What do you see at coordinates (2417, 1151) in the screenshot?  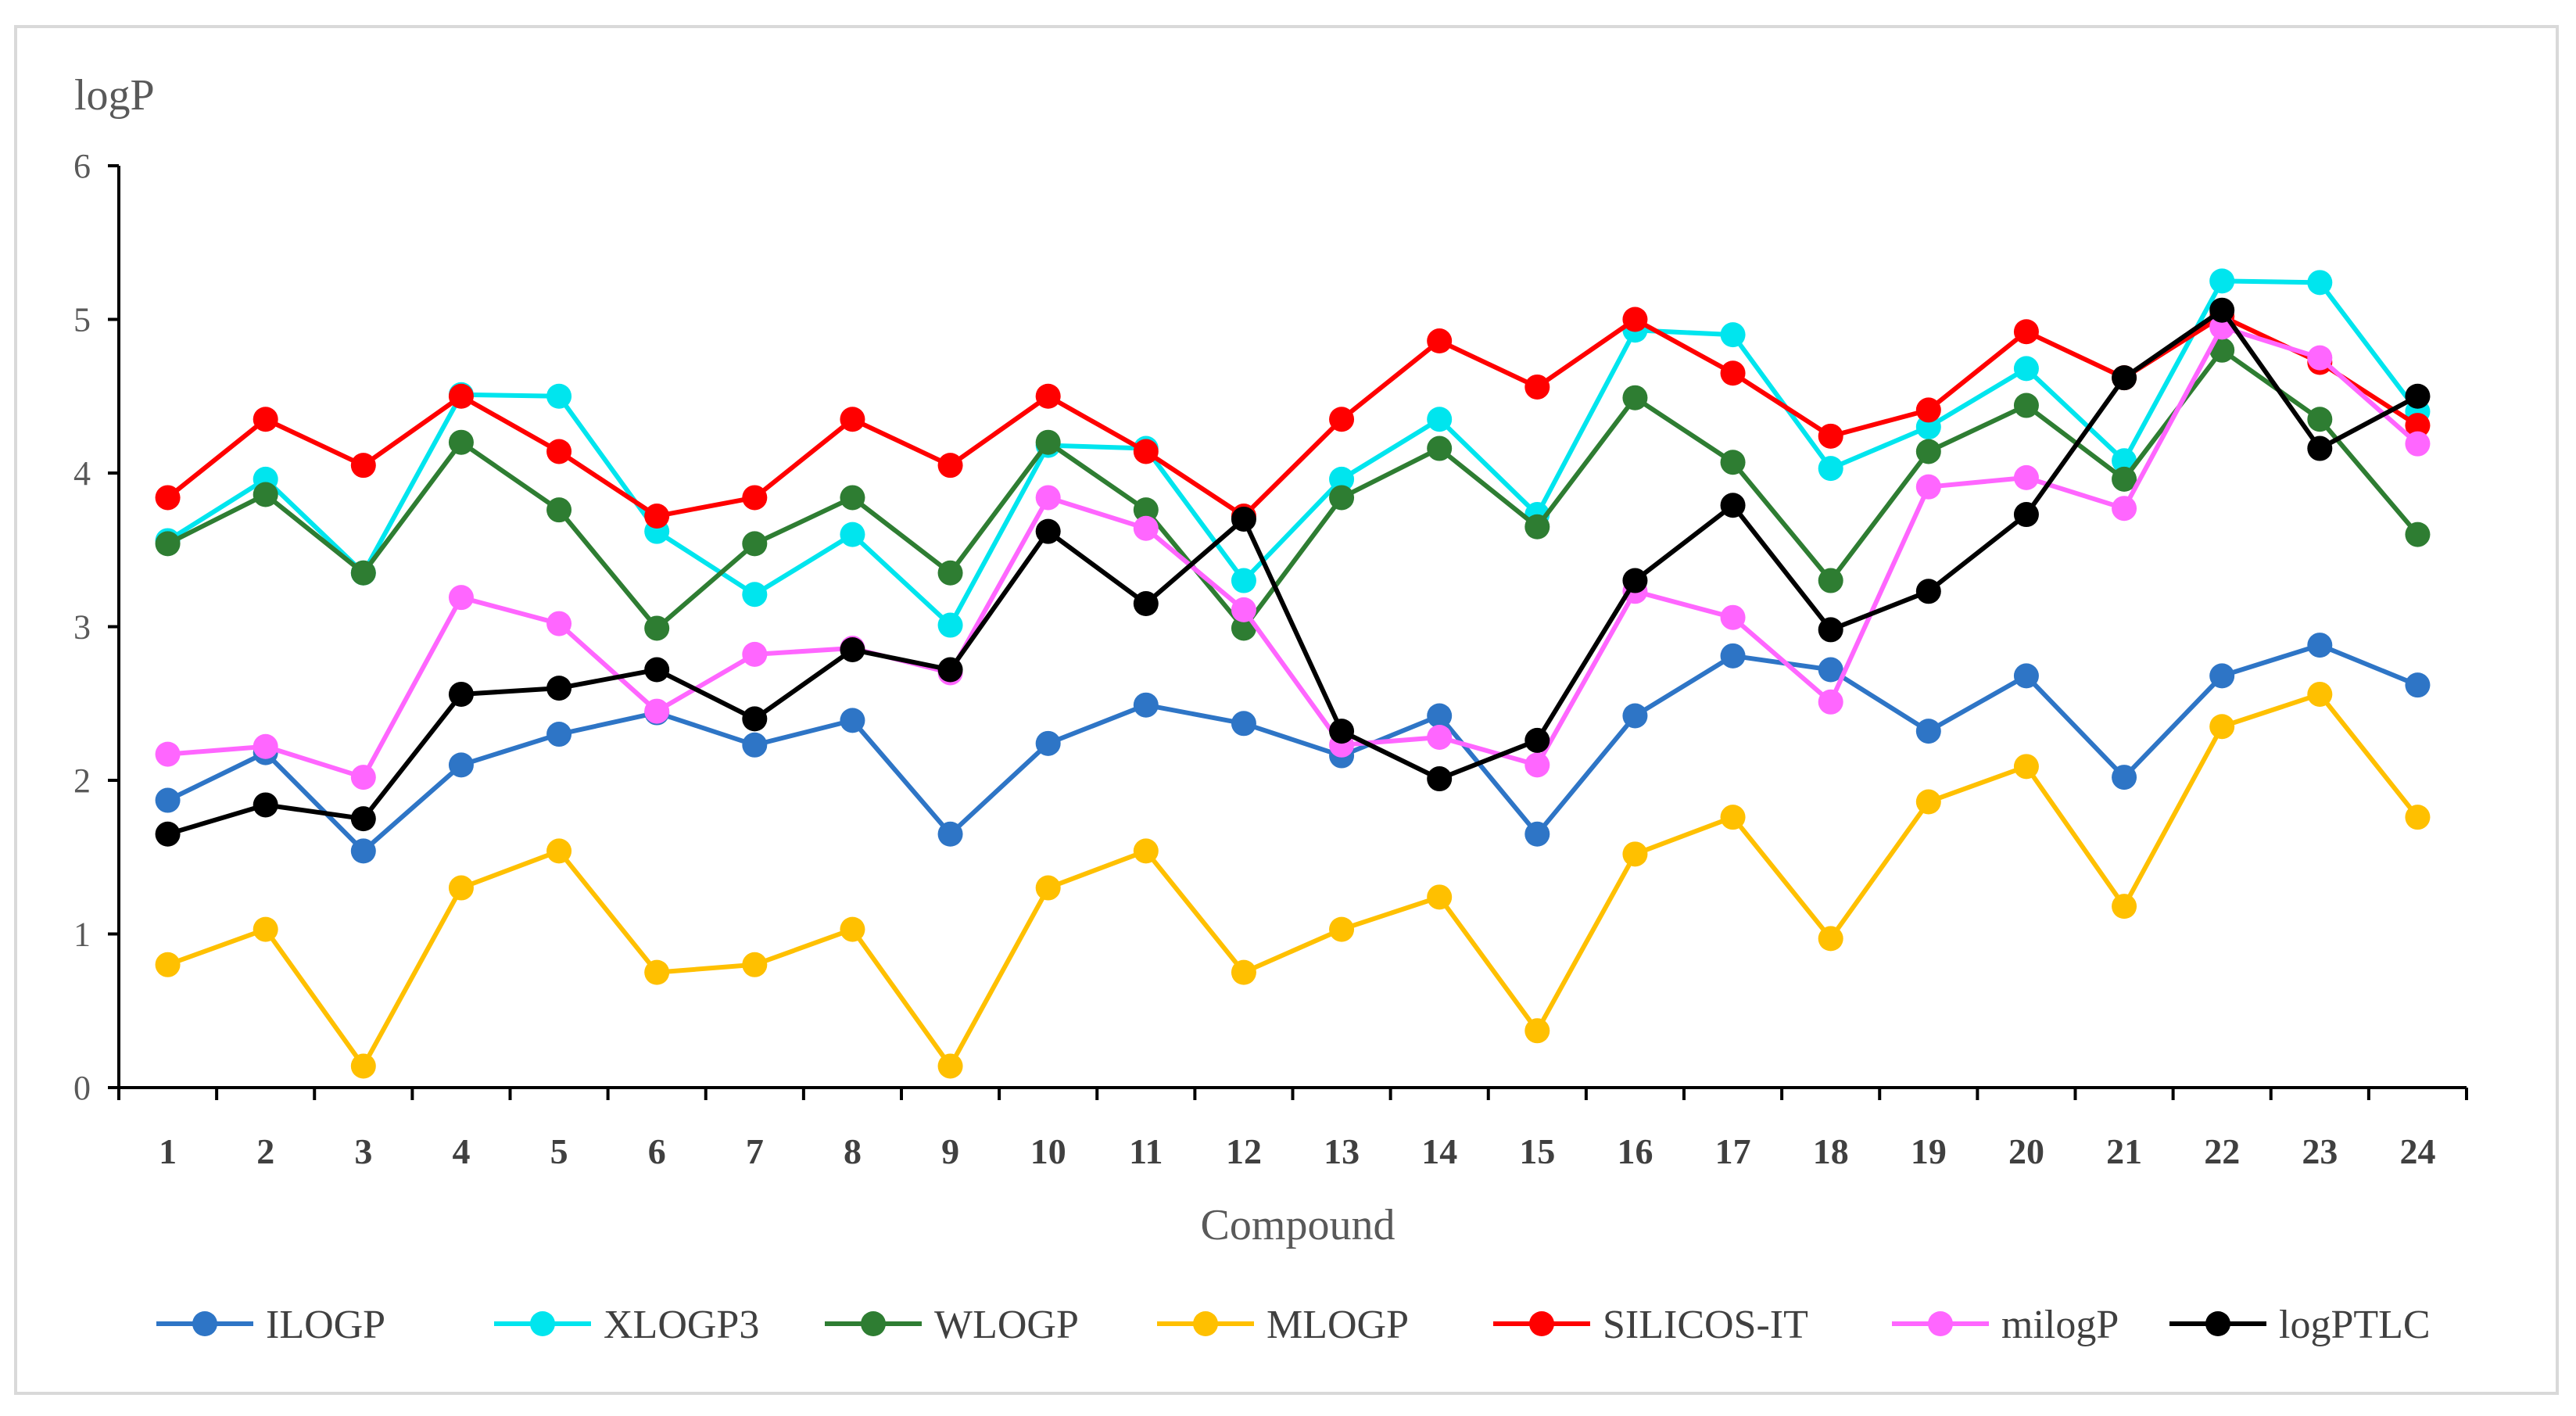 I see `x-tick-label: 24` at bounding box center [2417, 1151].